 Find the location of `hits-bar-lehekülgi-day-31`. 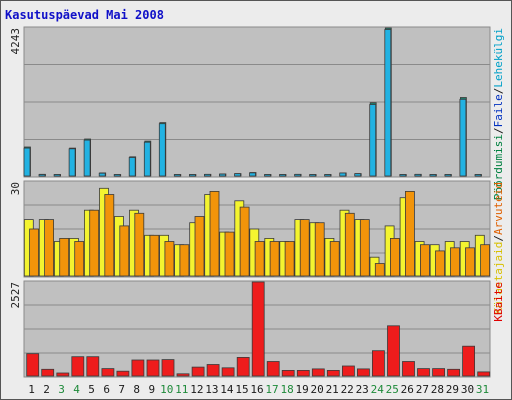

hits-bar-lehekülgi-day-31 is located at coordinates (478, 175).